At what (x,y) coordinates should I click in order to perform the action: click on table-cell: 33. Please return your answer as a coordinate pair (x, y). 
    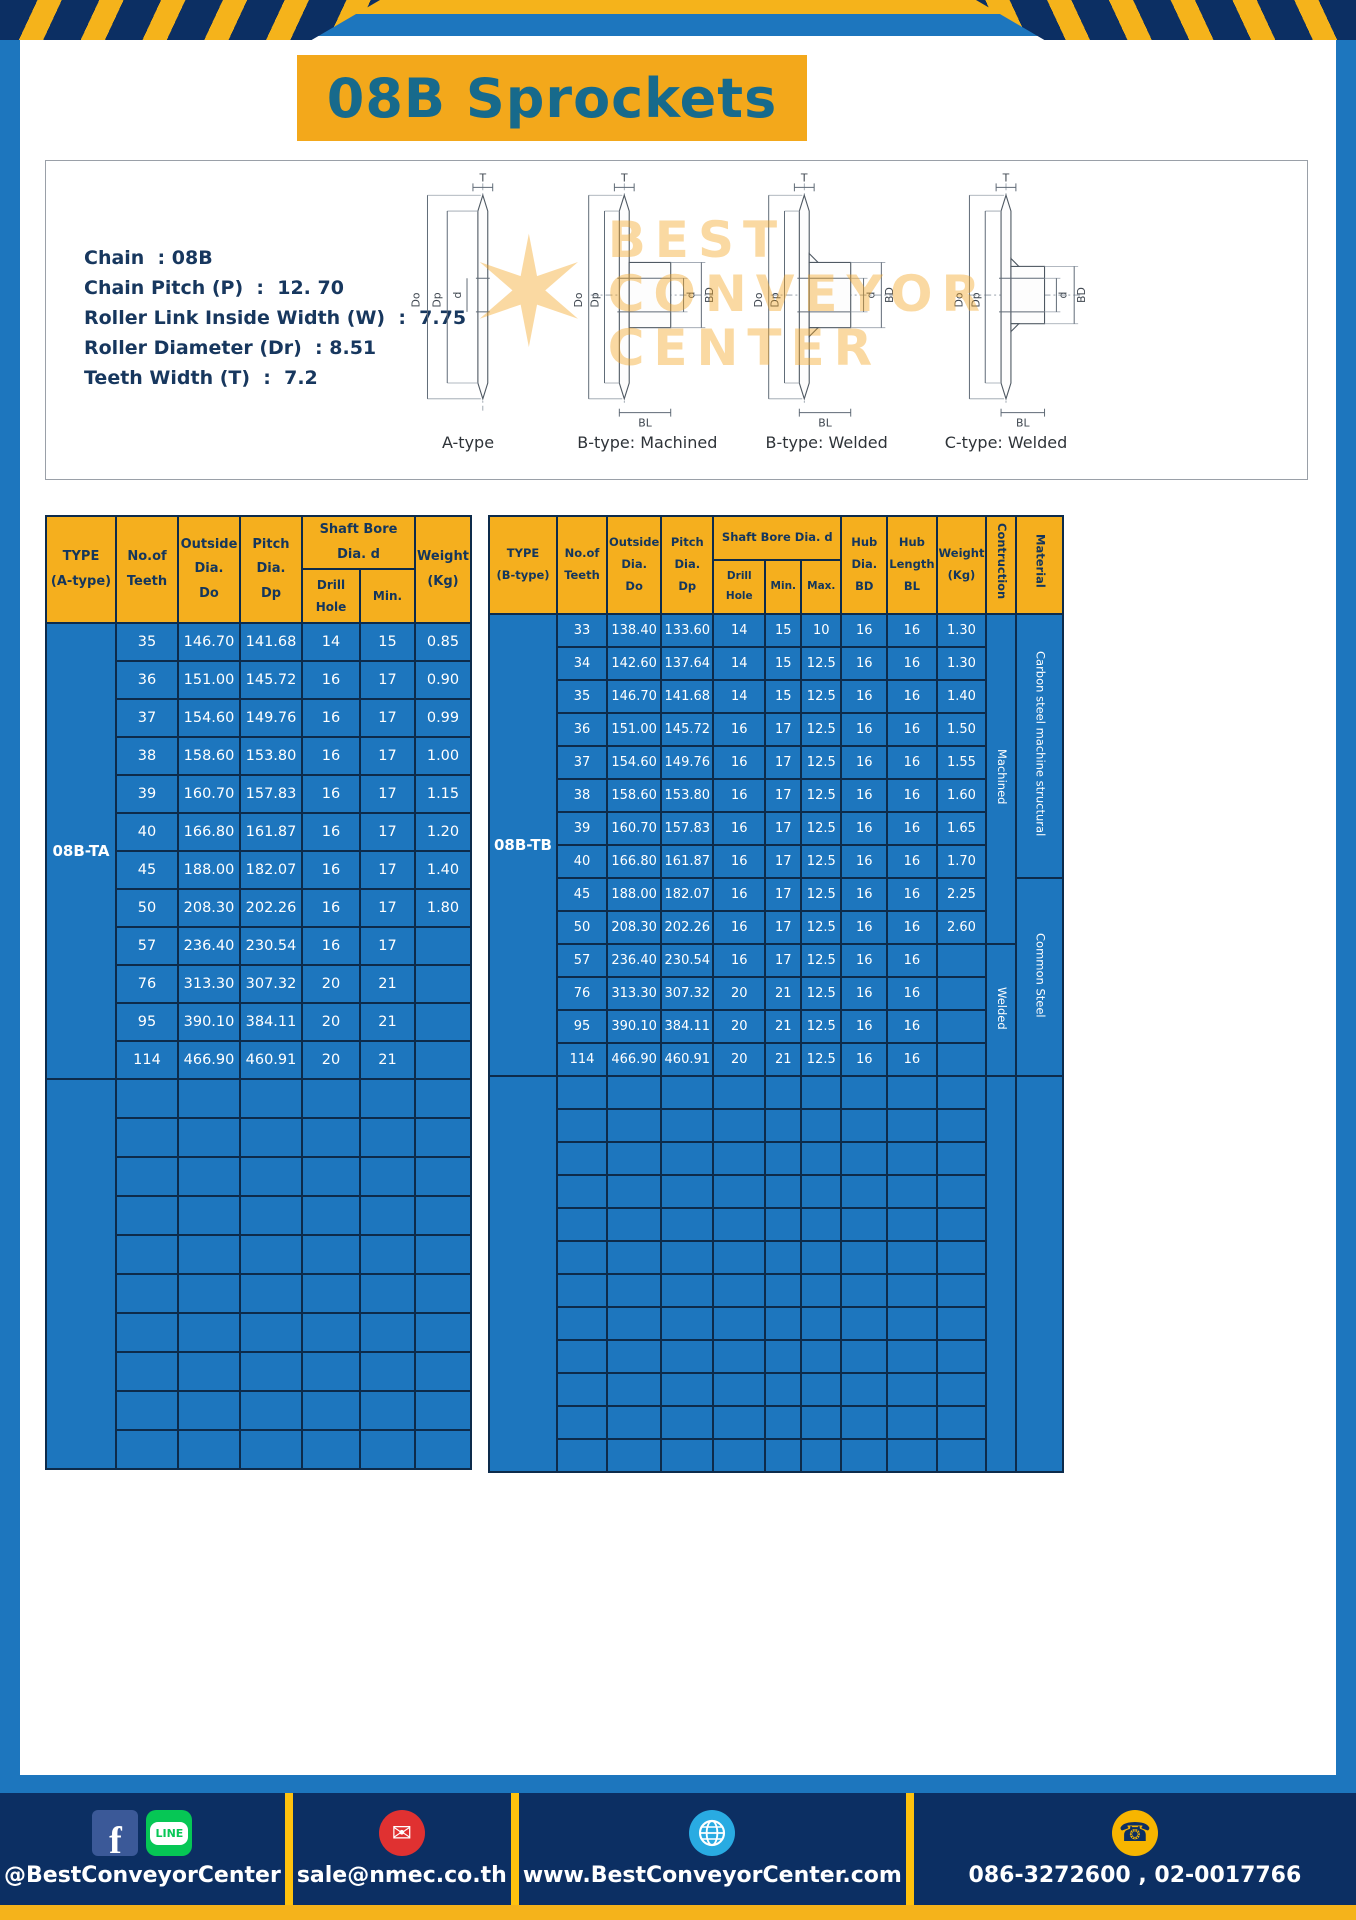
    Looking at the image, I should click on (582, 630).